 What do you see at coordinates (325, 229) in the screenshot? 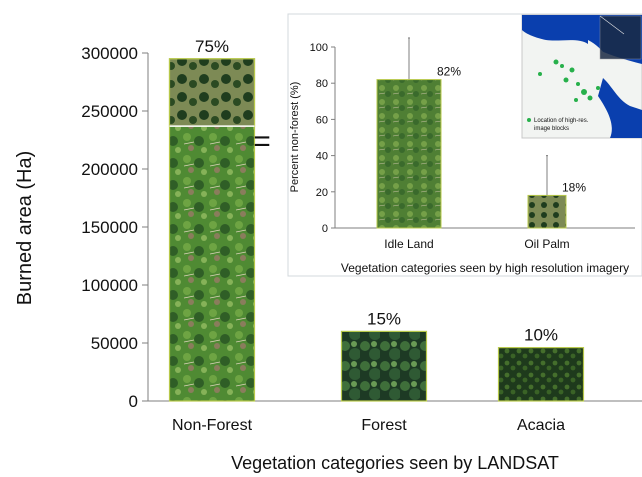
I see `inset-y-tick-label: 0` at bounding box center [325, 229].